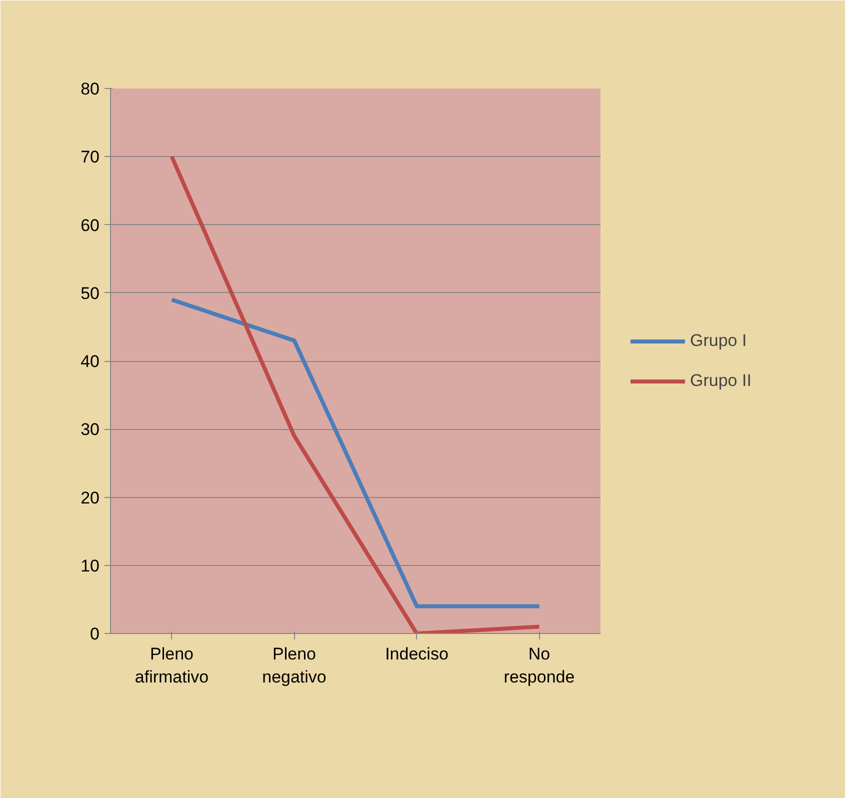 This screenshot has width=845, height=798. Describe the element at coordinates (90, 361) in the screenshot. I see `y-tick-label: 40` at that location.